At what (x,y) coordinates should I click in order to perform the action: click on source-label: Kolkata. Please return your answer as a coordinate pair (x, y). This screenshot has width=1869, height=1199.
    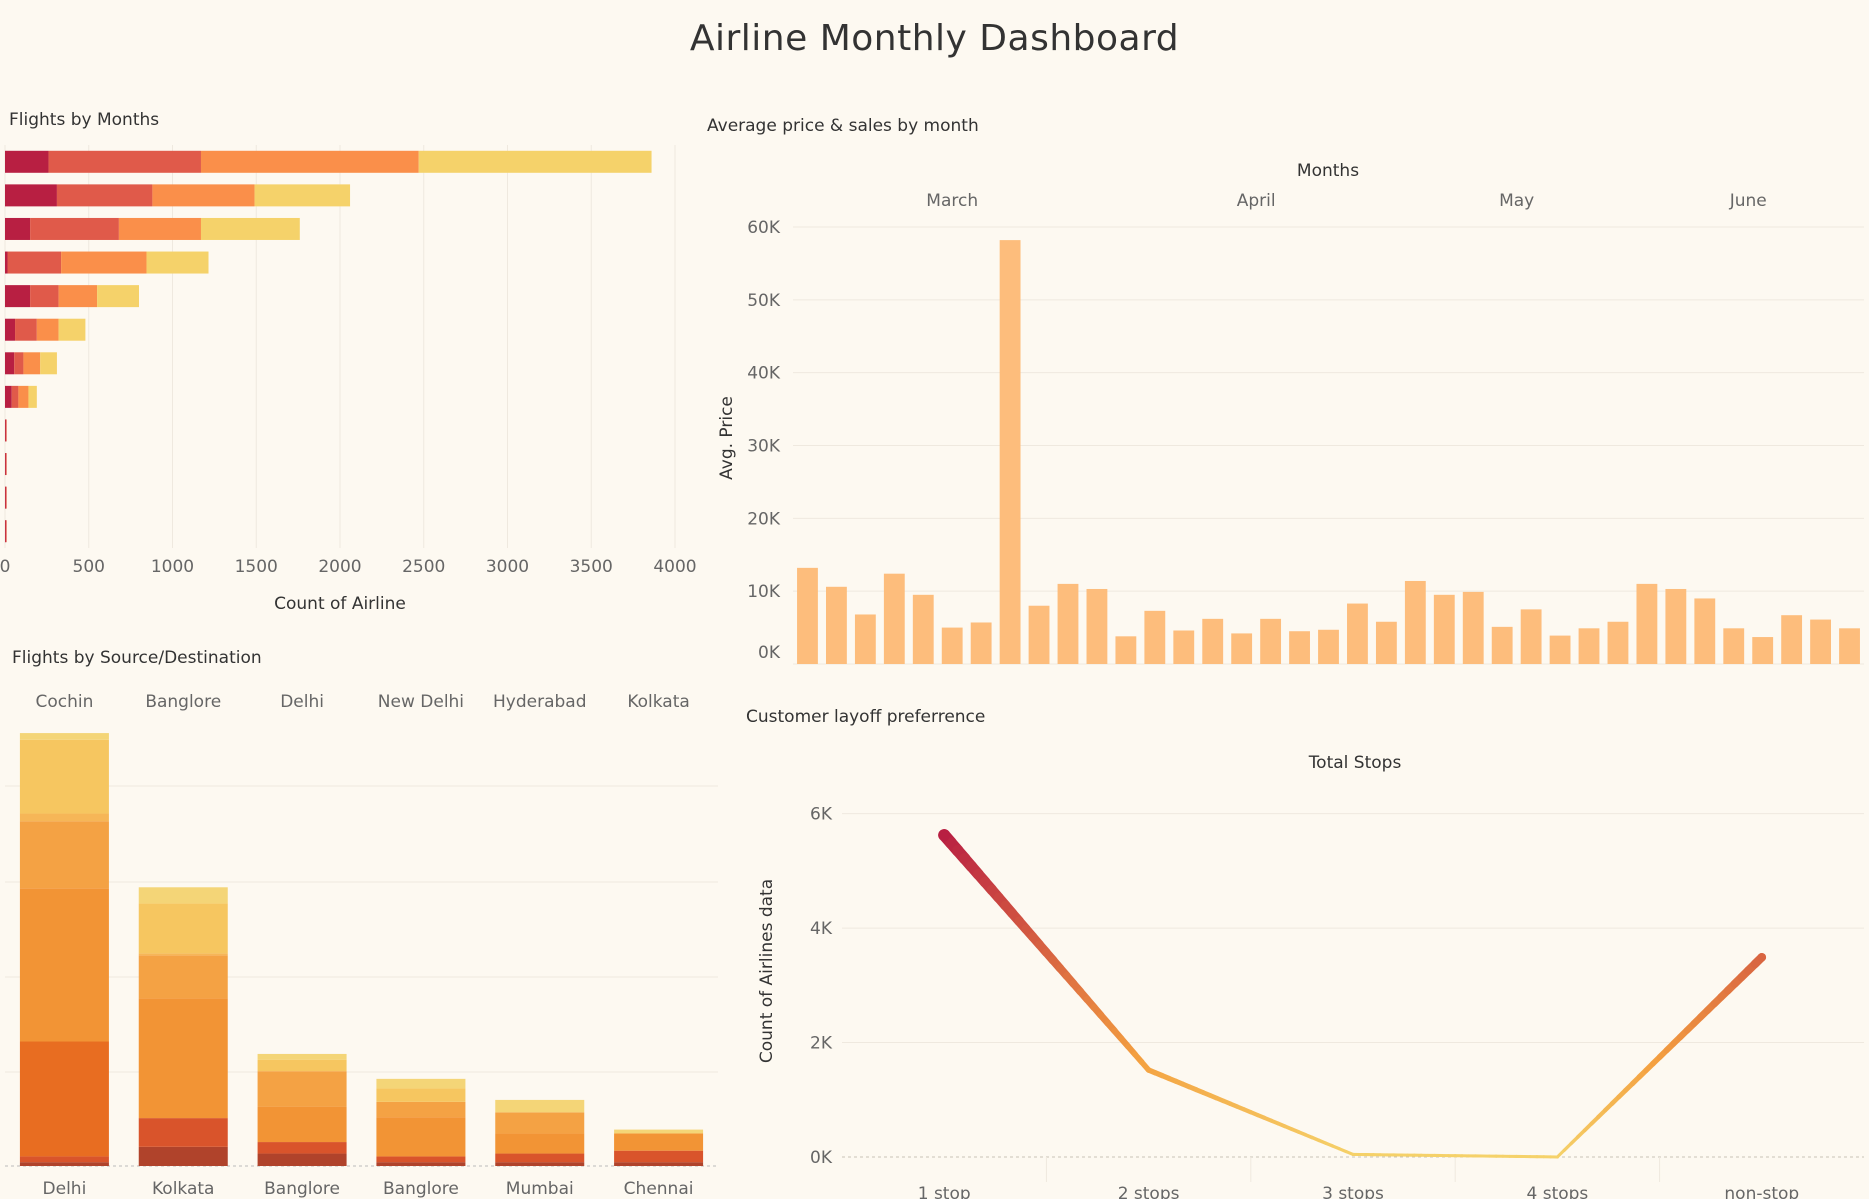
    Looking at the image, I should click on (658, 702).